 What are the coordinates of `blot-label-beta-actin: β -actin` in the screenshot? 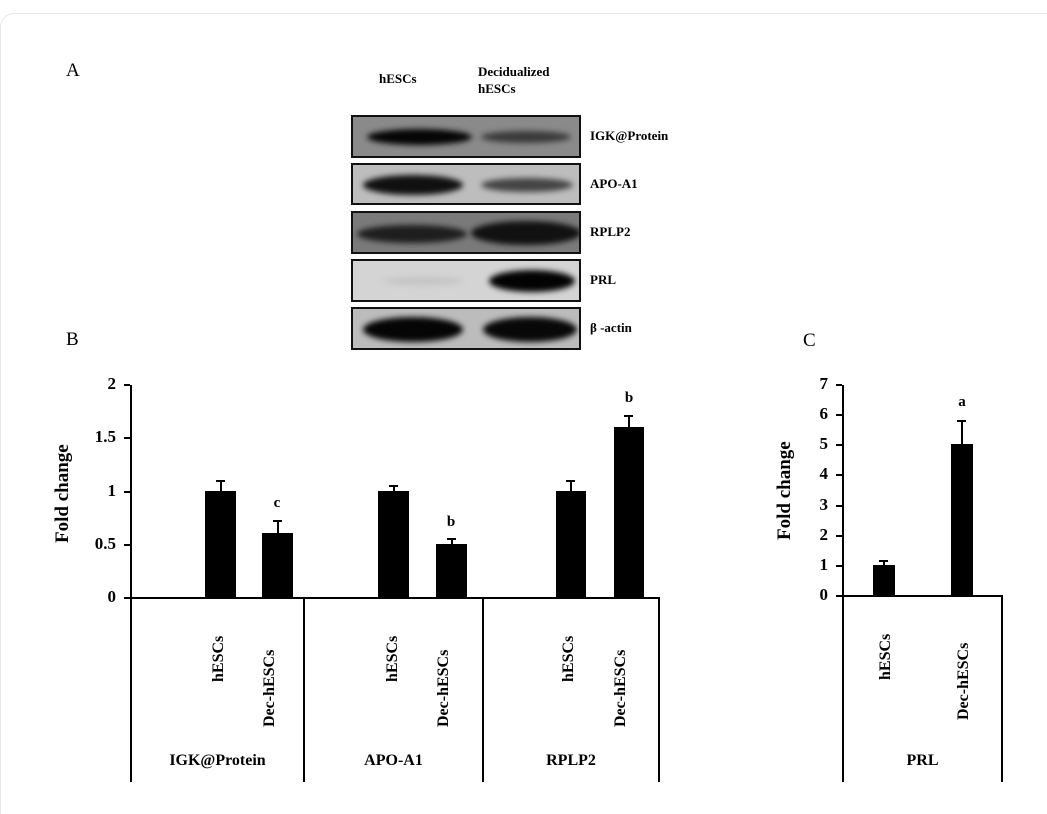 It's located at (611, 327).